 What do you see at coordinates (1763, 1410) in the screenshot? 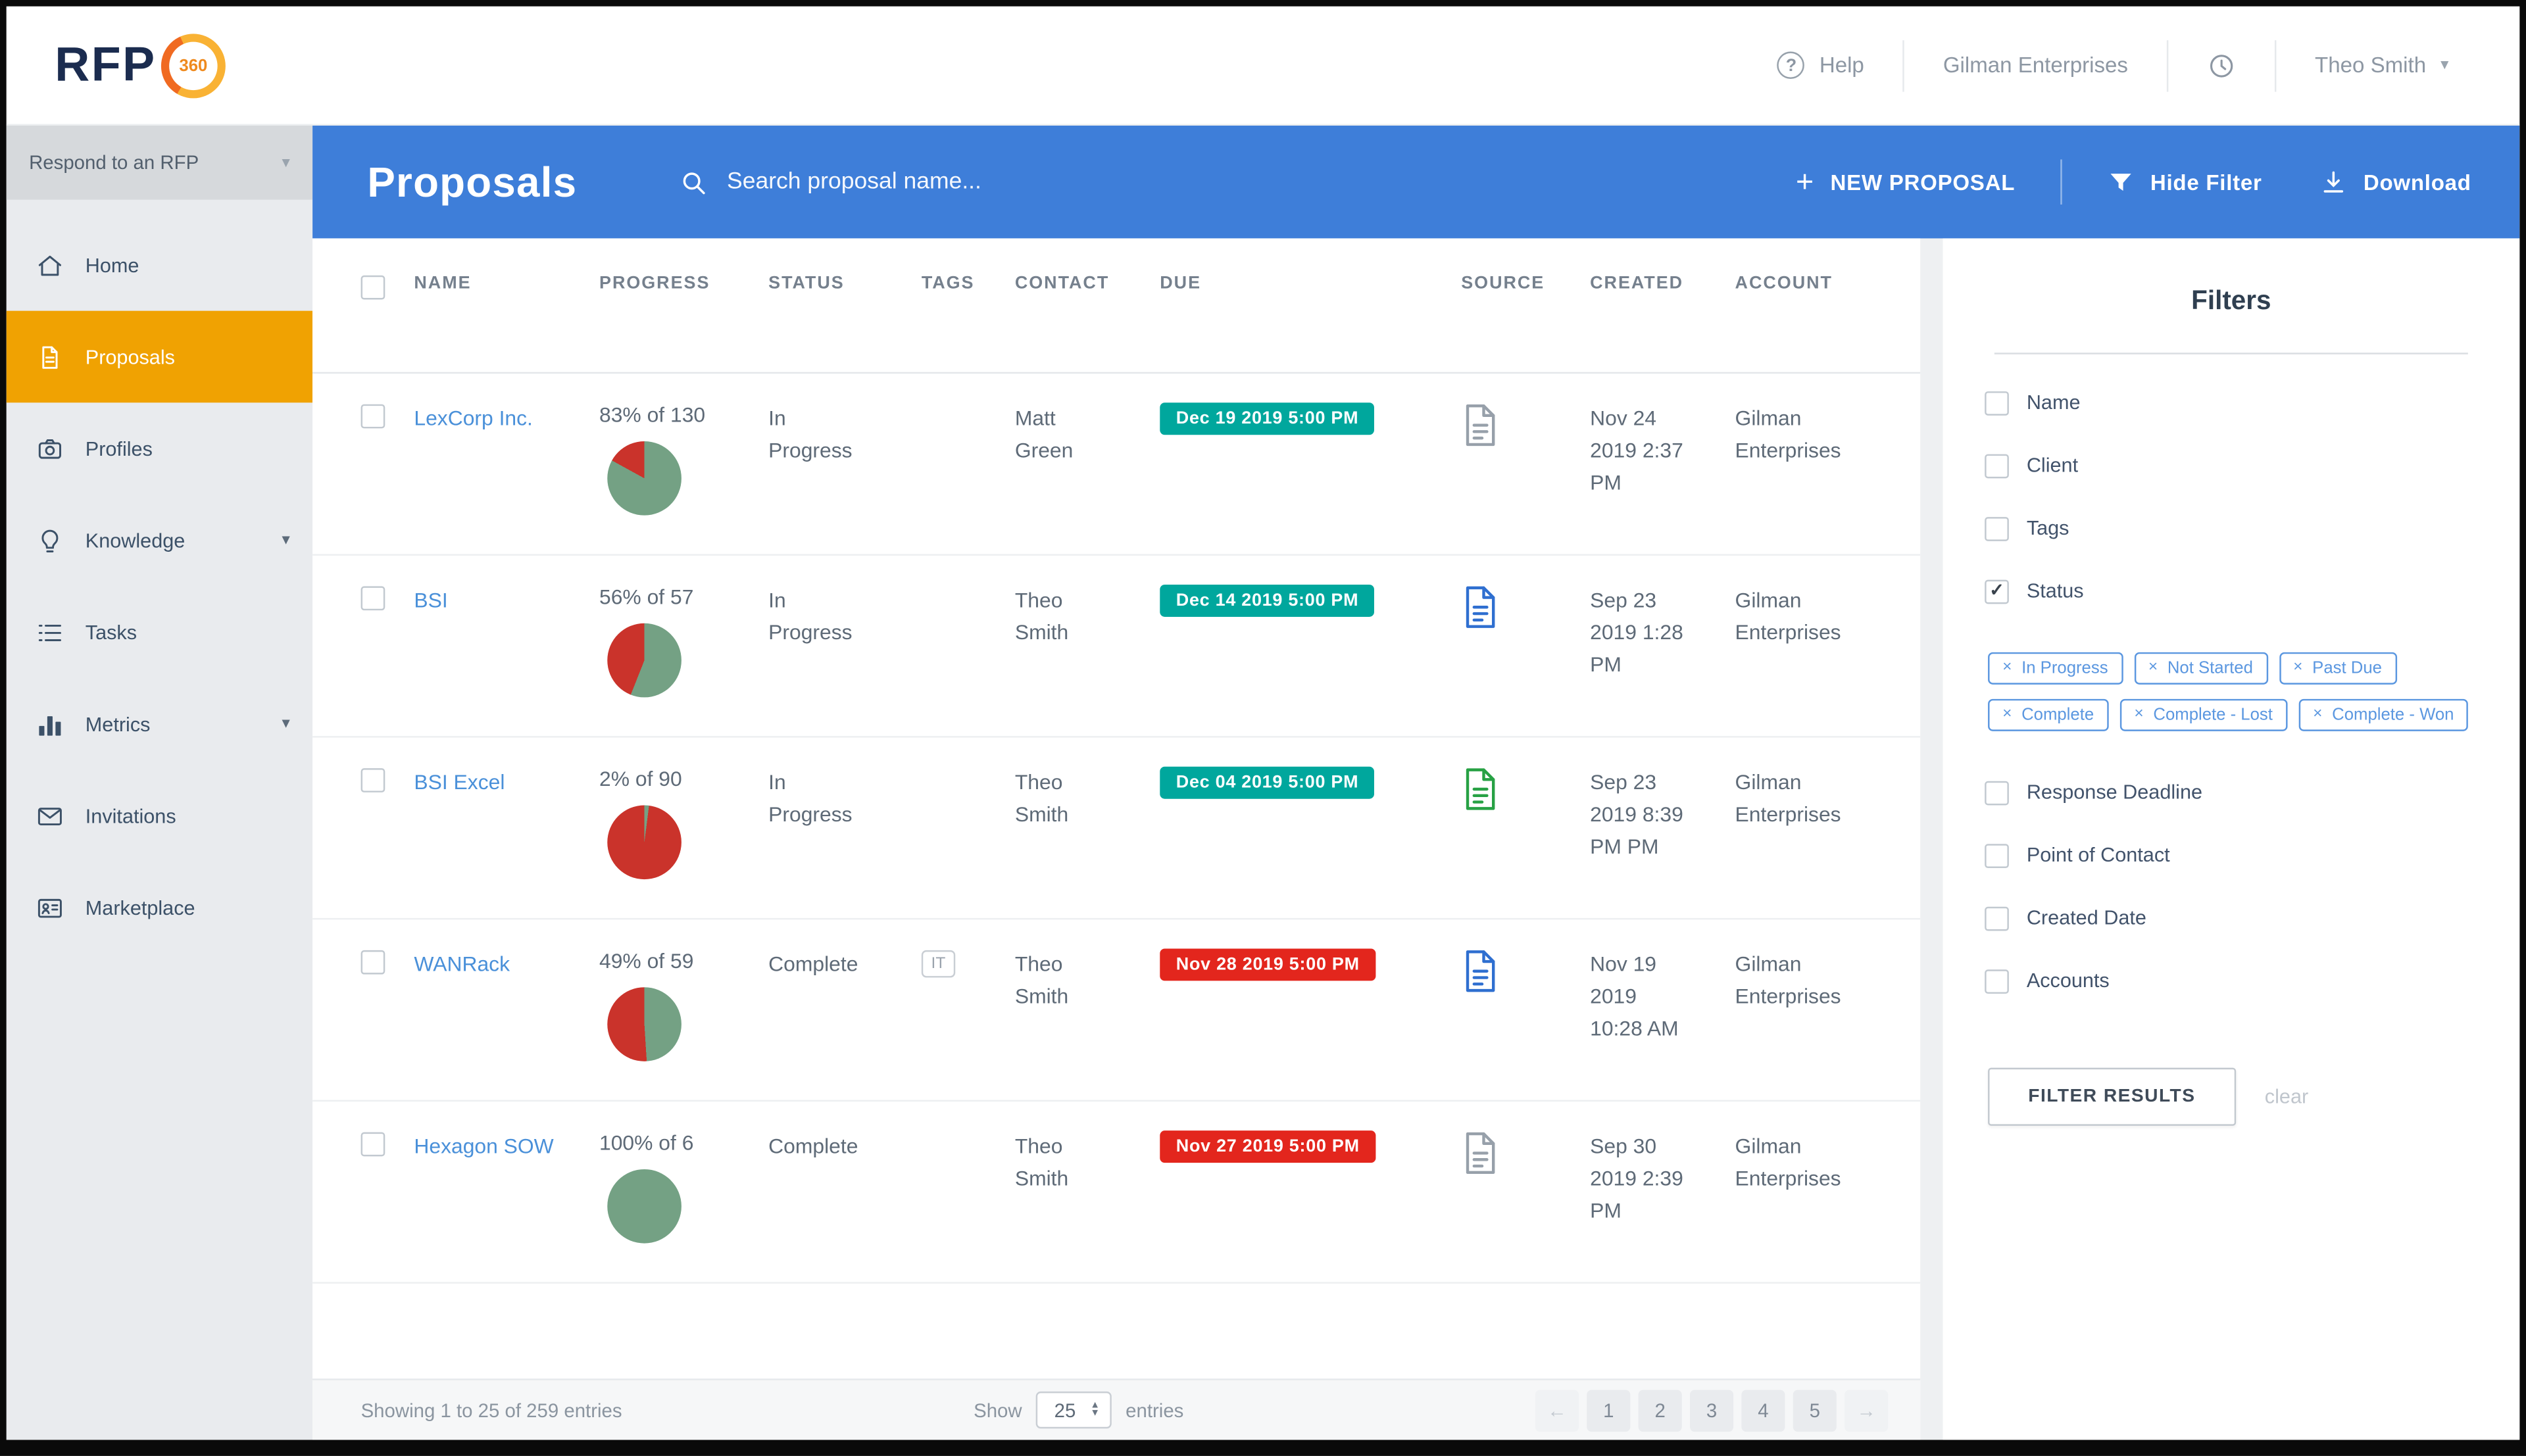
I see `page-button: 4` at bounding box center [1763, 1410].